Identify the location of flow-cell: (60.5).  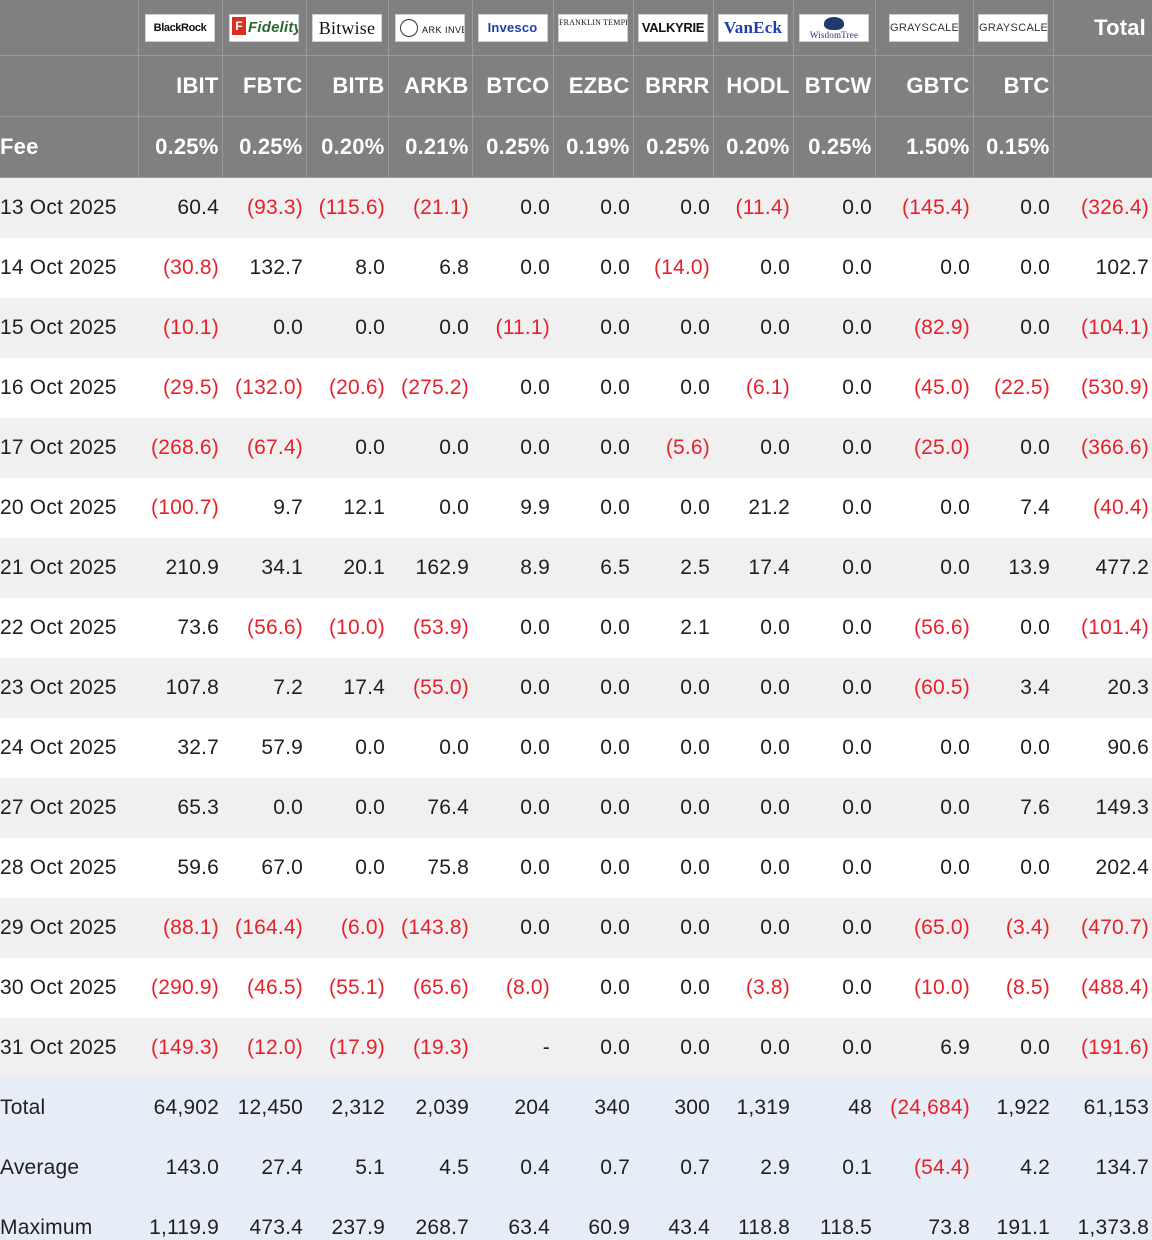
(924, 688).